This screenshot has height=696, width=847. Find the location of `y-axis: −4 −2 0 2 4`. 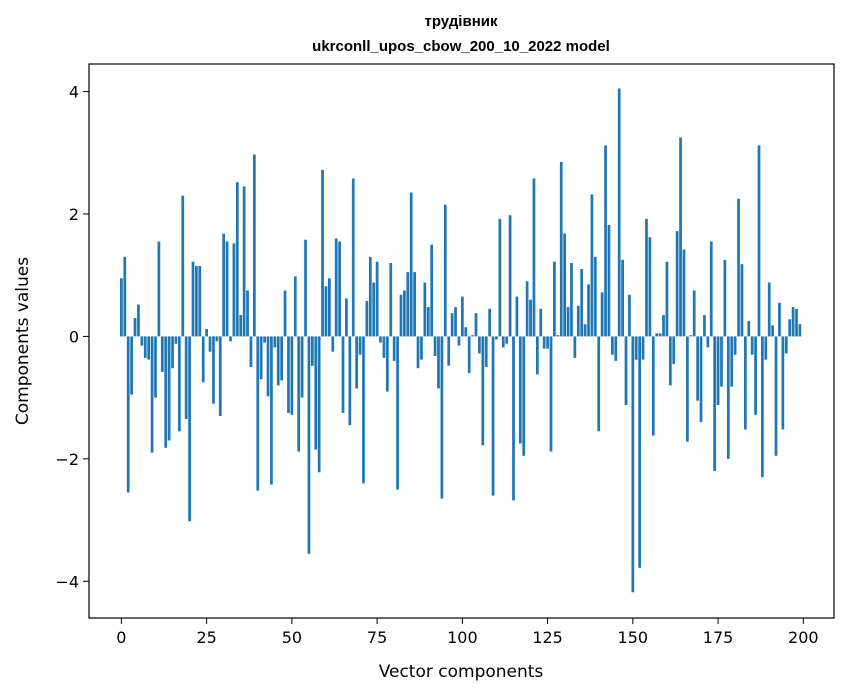

y-axis: −4 −2 0 2 4 is located at coordinates (72, 337).